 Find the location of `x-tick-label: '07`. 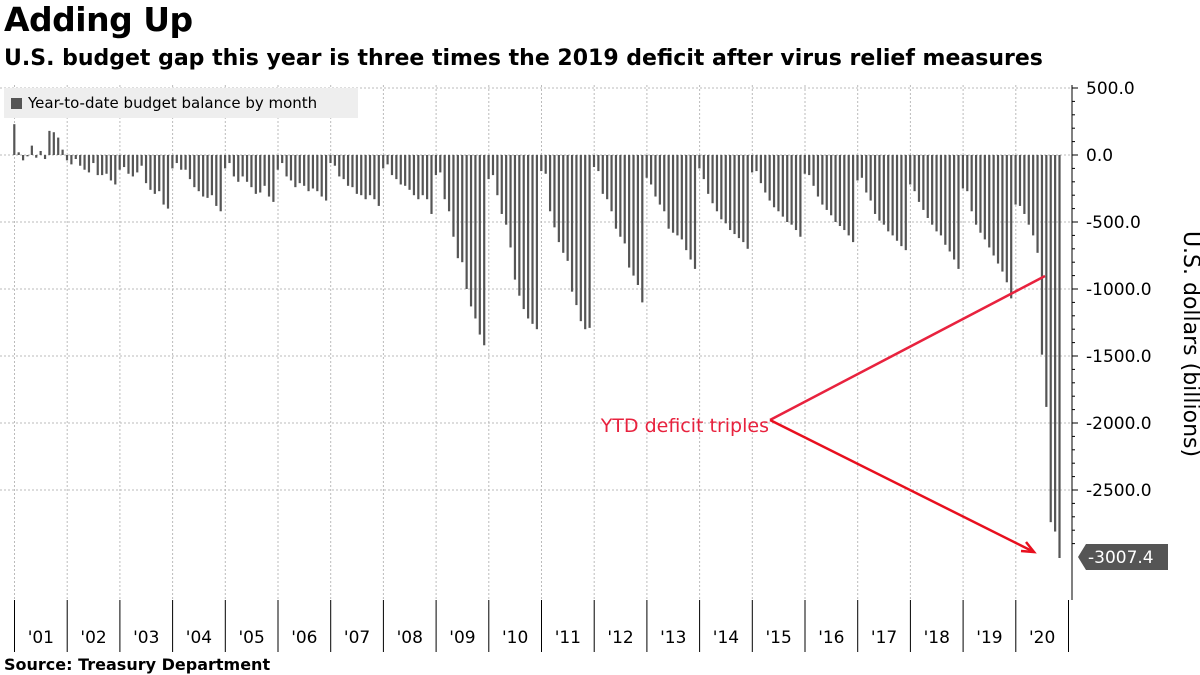

x-tick-label: '07 is located at coordinates (357, 638).